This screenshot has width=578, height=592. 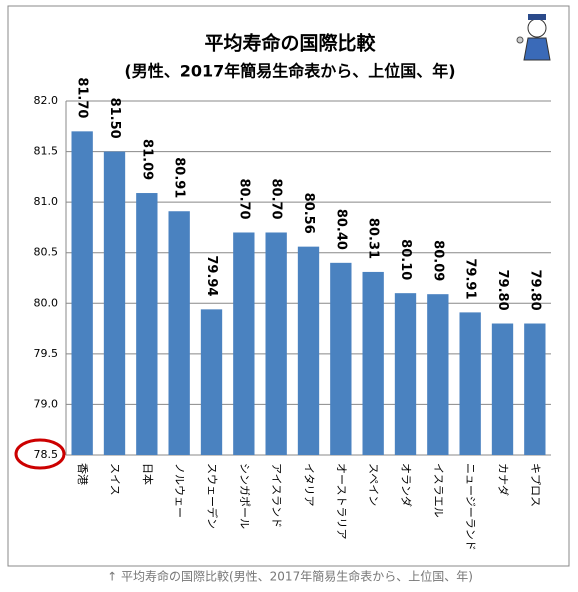 I want to click on value-label: 79.94, so click(x=211, y=275).